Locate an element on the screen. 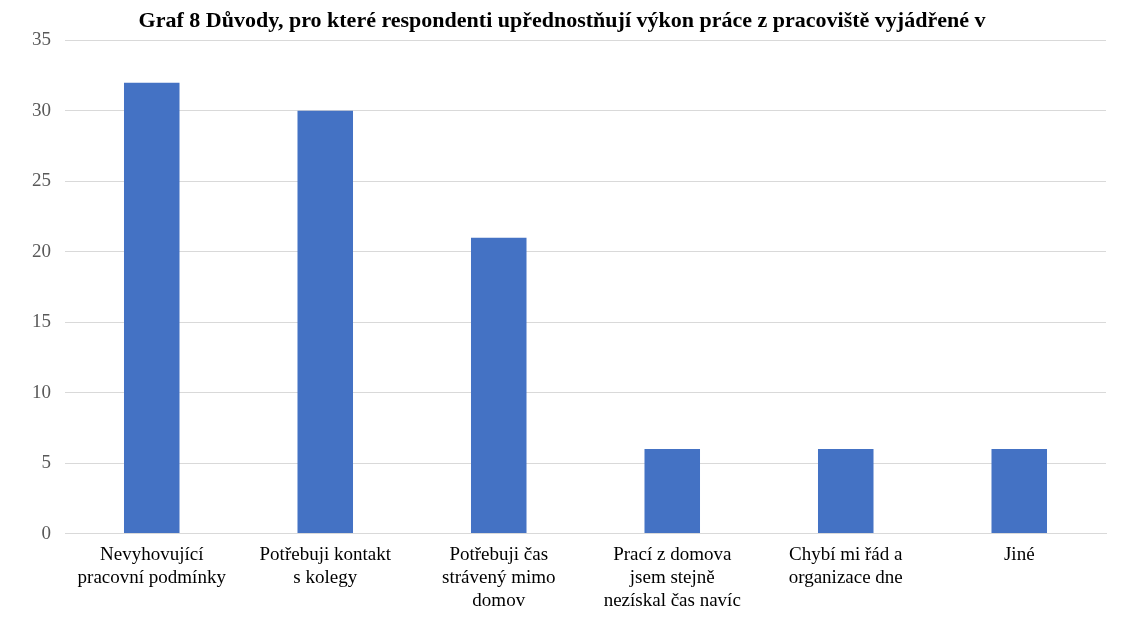  y-tick-label: 30 is located at coordinates (41, 109).